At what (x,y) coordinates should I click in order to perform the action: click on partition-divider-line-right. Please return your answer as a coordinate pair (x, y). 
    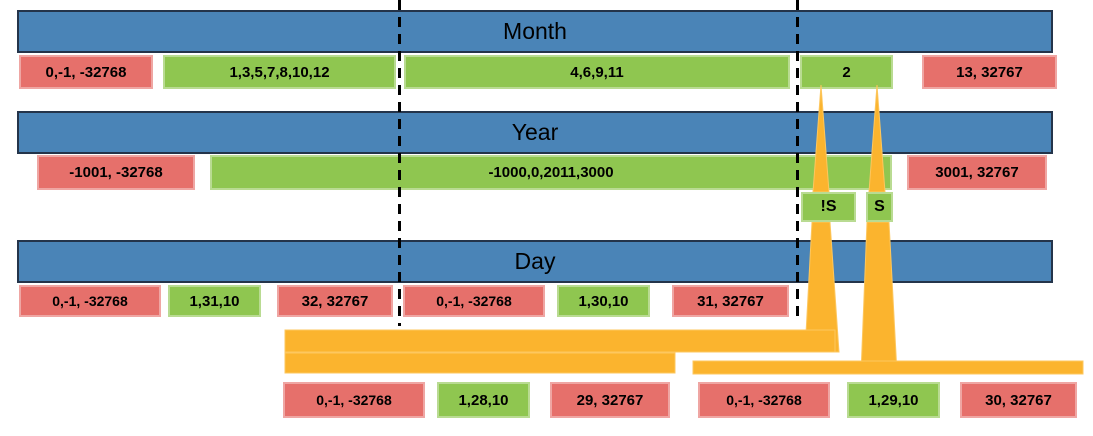
    Looking at the image, I should click on (797, 158).